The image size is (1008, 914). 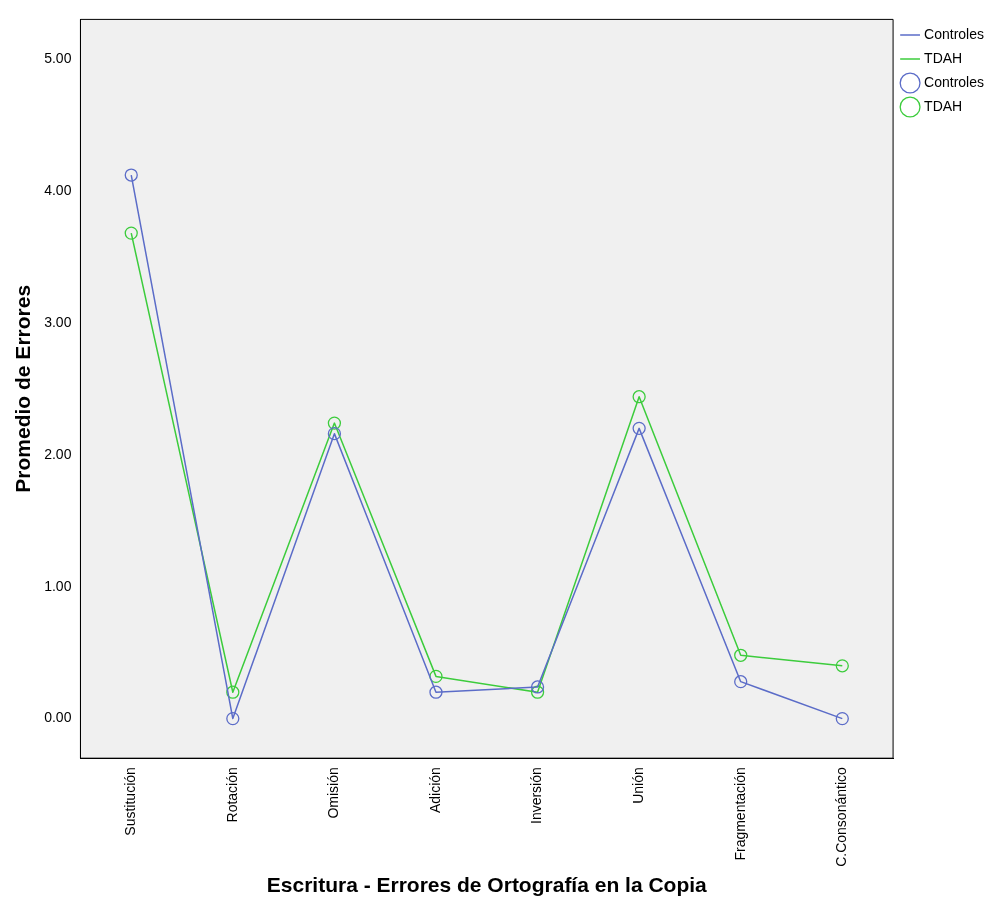 What do you see at coordinates (943, 57) in the screenshot?
I see `text: TDAH` at bounding box center [943, 57].